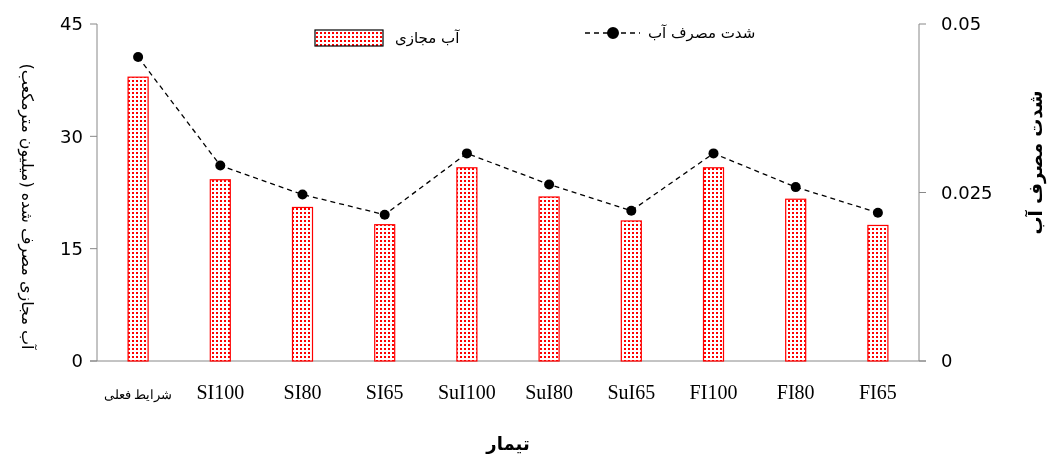 The width and height of the screenshot is (1060, 458). Describe the element at coordinates (631, 392) in the screenshot. I see `x-tick-label: SuI65` at that location.